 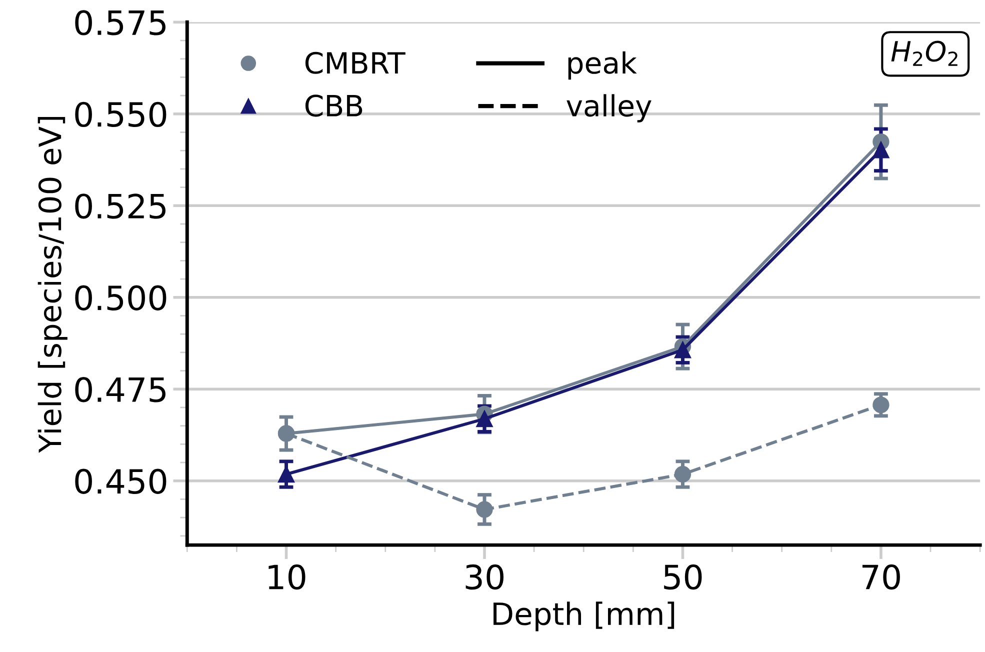 What do you see at coordinates (120, 206) in the screenshot?
I see `y-tick-label: 0.525` at bounding box center [120, 206].